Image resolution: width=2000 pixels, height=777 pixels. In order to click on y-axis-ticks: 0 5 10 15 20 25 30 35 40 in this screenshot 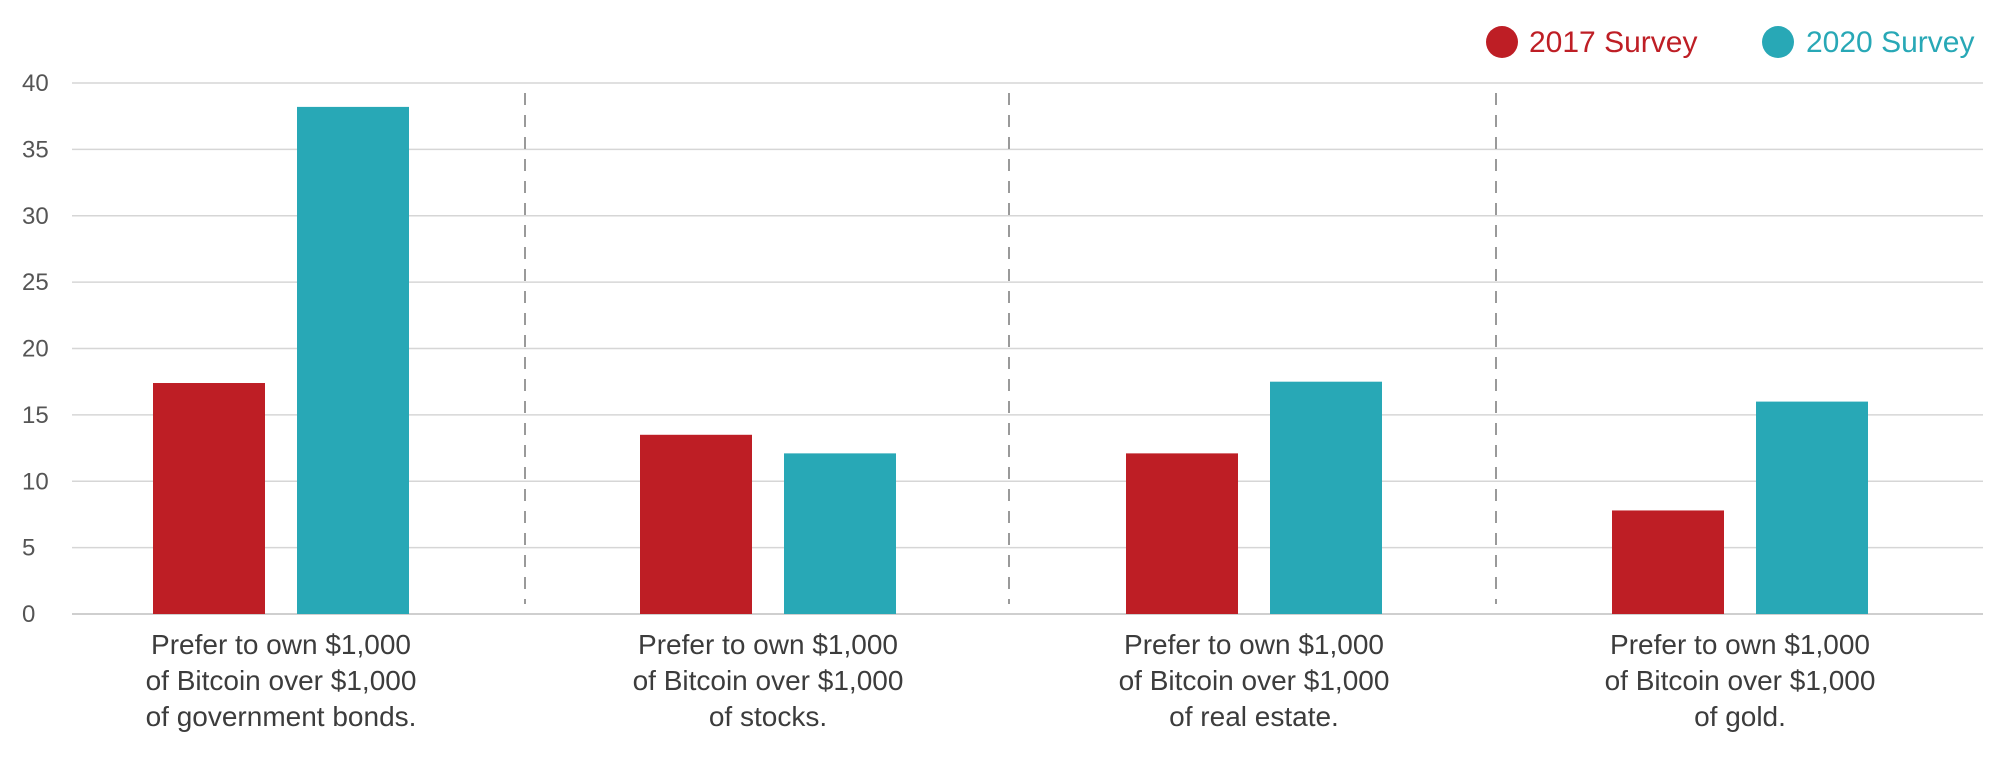, I will do `click(35, 349)`.